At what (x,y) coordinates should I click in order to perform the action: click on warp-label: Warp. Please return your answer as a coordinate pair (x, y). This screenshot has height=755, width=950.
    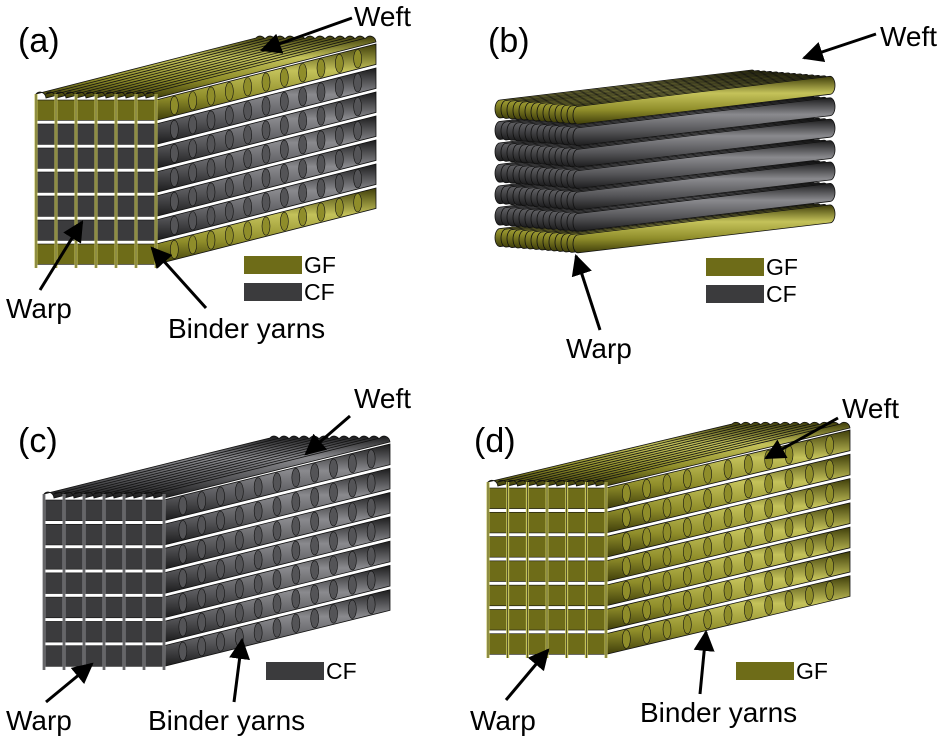
    Looking at the image, I should click on (599, 348).